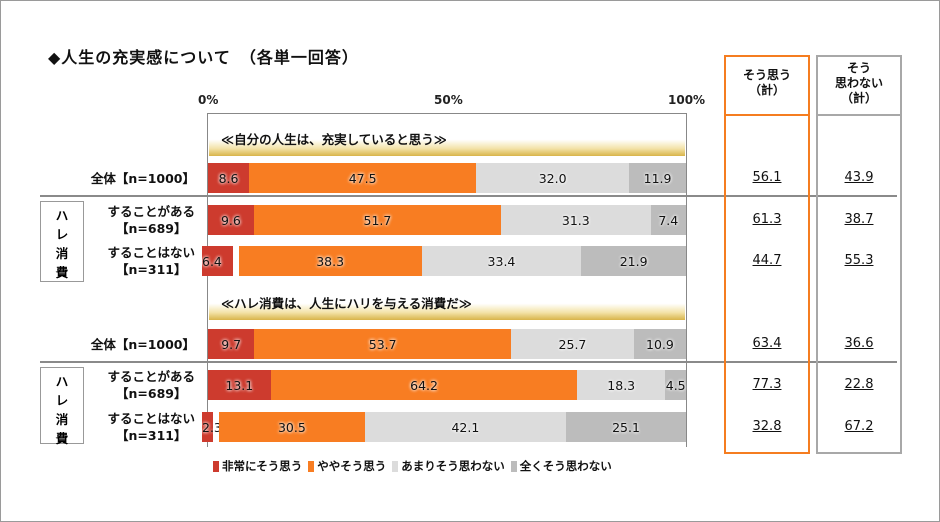 This screenshot has height=522, width=940. What do you see at coordinates (767, 219) in the screenshot?
I see `agree-total: 61.3` at bounding box center [767, 219].